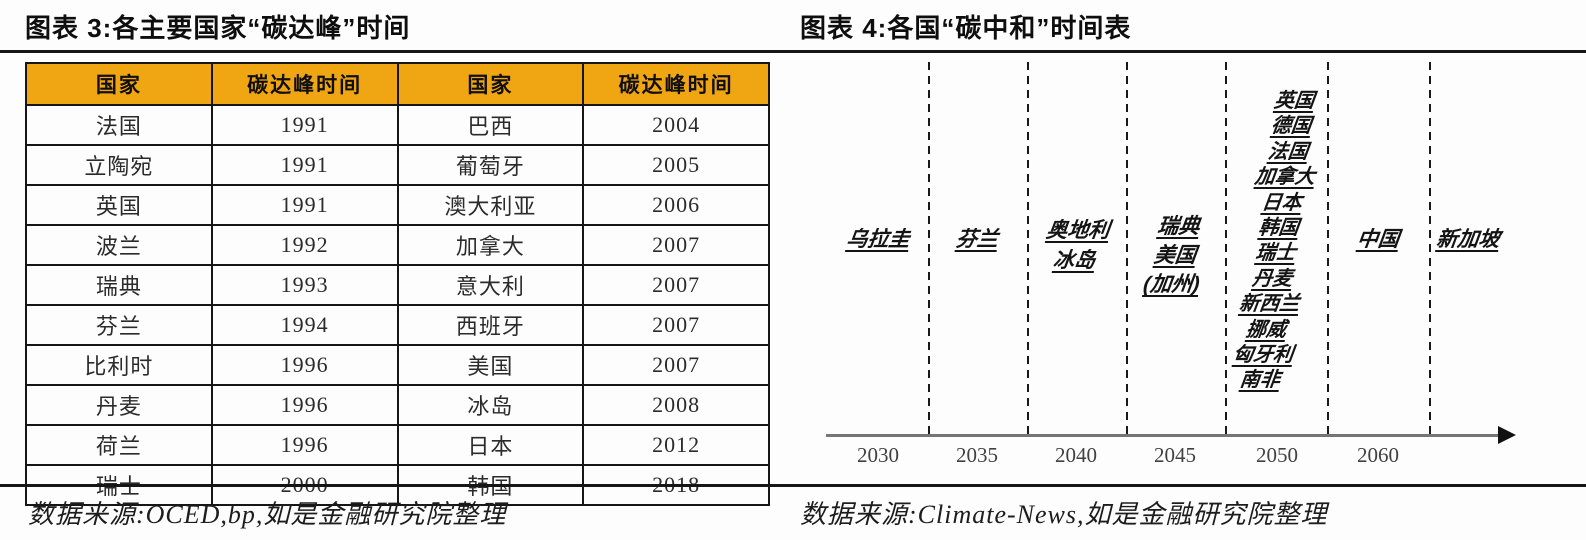 Image resolution: width=1586 pixels, height=540 pixels. I want to click on country-label: 英国, so click(1294, 101).